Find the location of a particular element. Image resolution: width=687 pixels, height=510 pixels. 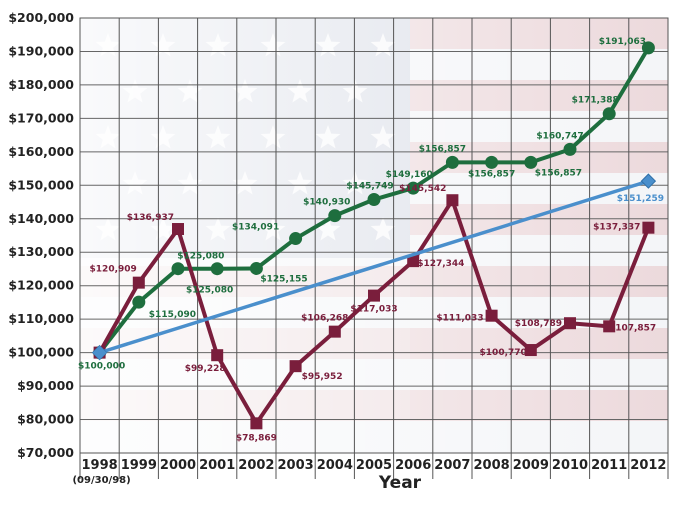

y-tick-label: $170,000 is located at coordinates (41, 117).